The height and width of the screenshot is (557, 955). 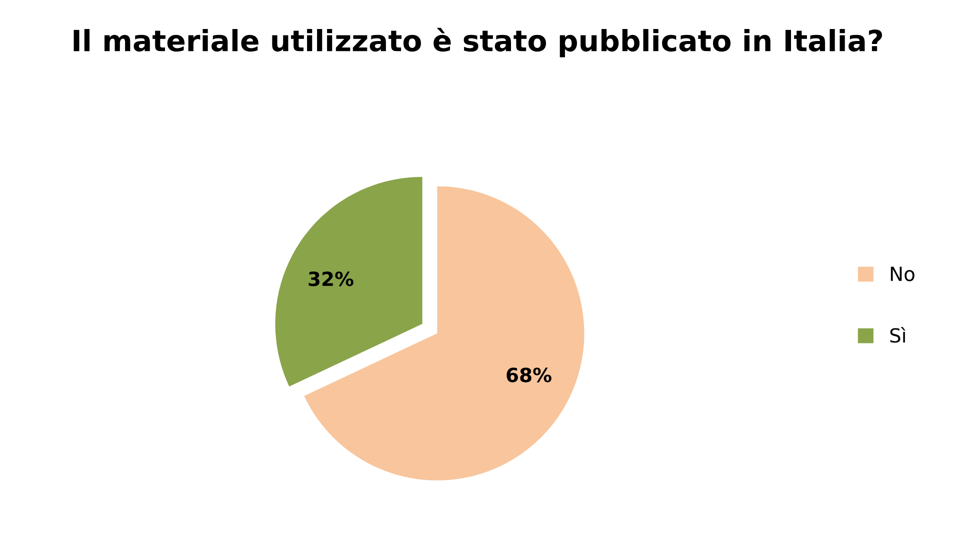 What do you see at coordinates (478, 43) in the screenshot?
I see `chart-title: Il materiale utilizzato è stato pubblicato in Italia?` at bounding box center [478, 43].